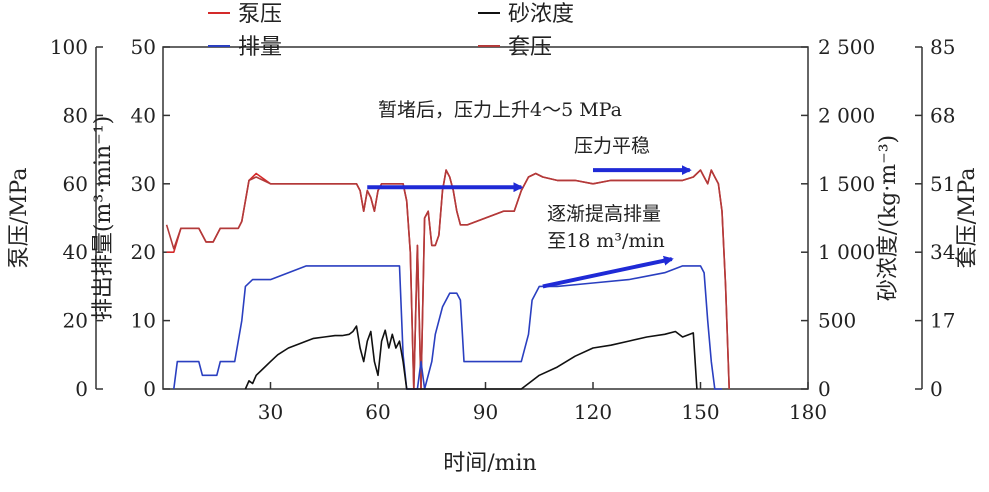  What do you see at coordinates (485, 412) in the screenshot?
I see `tick-label-time-2: 90` at bounding box center [485, 412].